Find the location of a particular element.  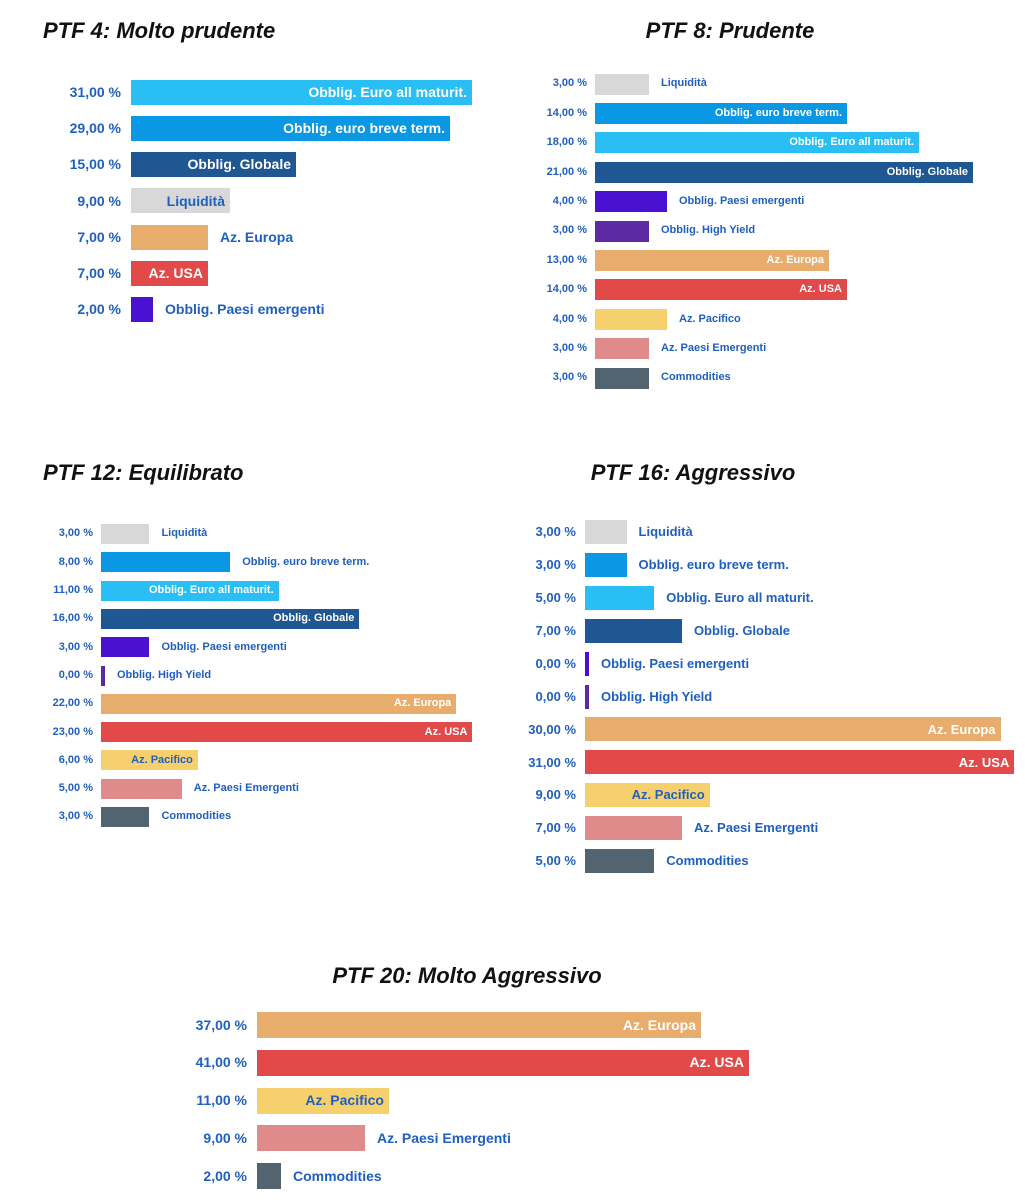

value-label: 41,00 % is located at coordinates (221, 1062).